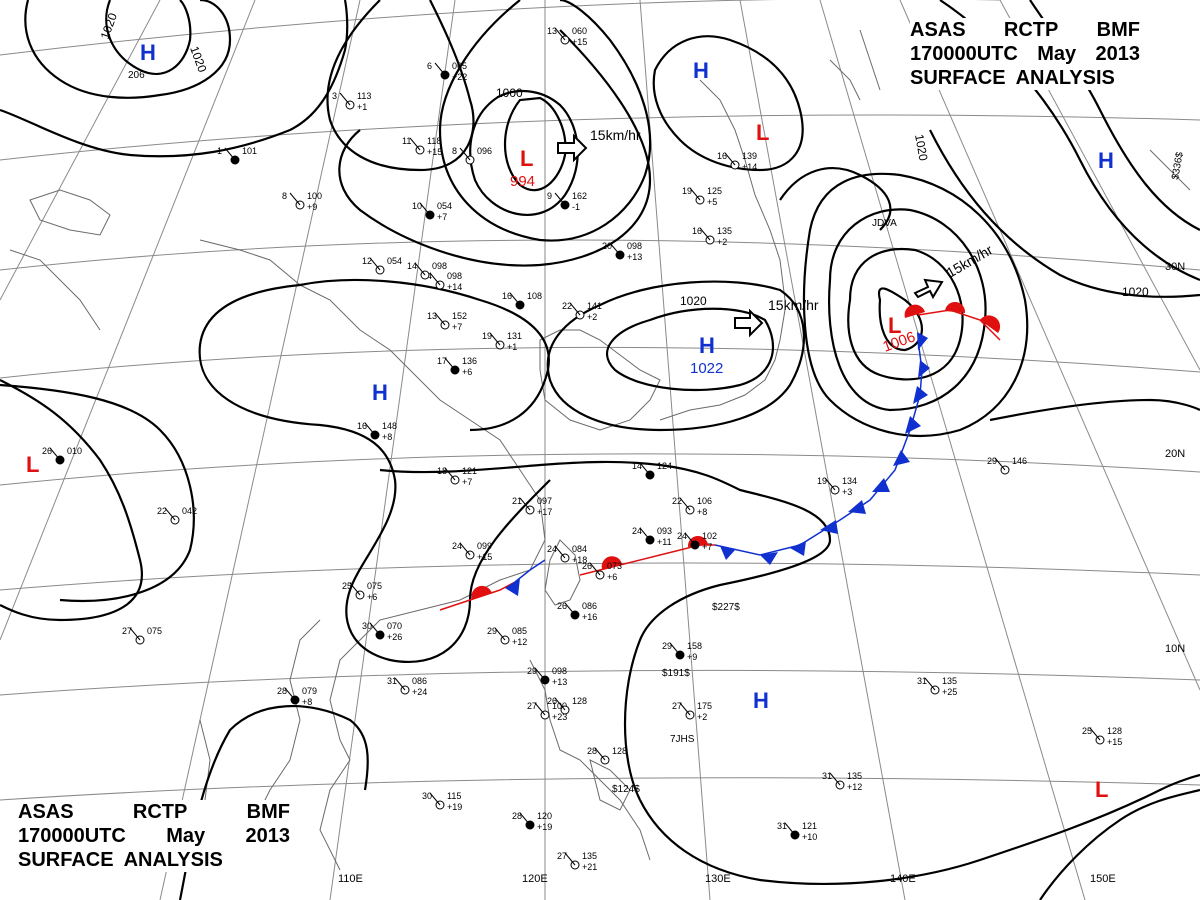 This screenshot has width=1200, height=900. I want to click on station-tendency: +25, so click(949, 692).